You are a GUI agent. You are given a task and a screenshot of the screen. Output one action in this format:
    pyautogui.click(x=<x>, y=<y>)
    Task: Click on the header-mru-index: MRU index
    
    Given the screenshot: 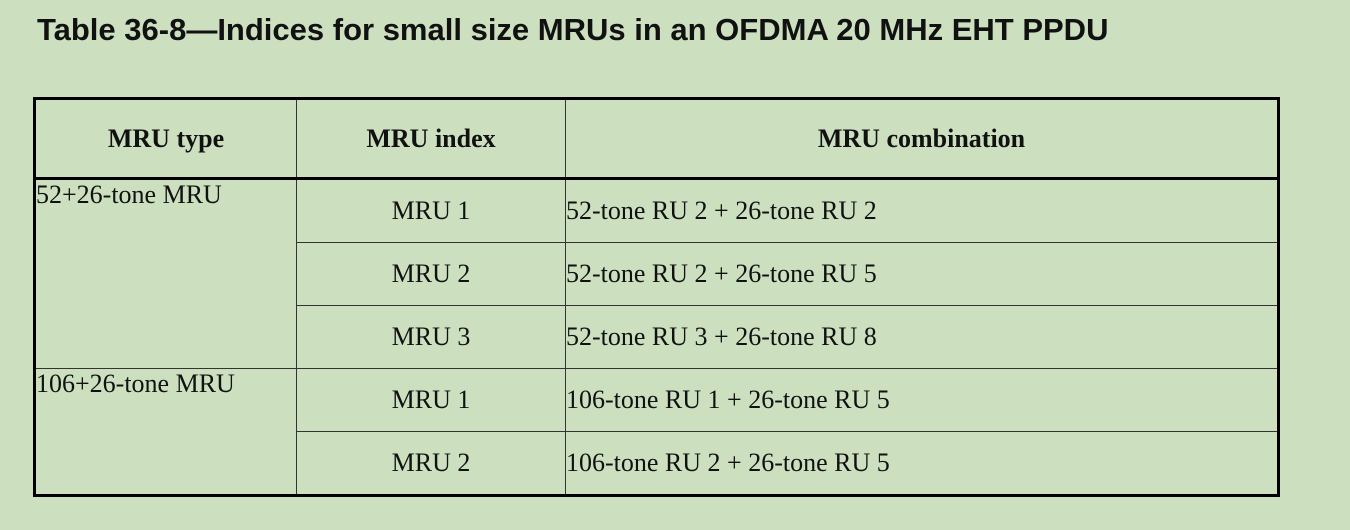 What is the action you would take?
    pyautogui.click(x=431, y=139)
    